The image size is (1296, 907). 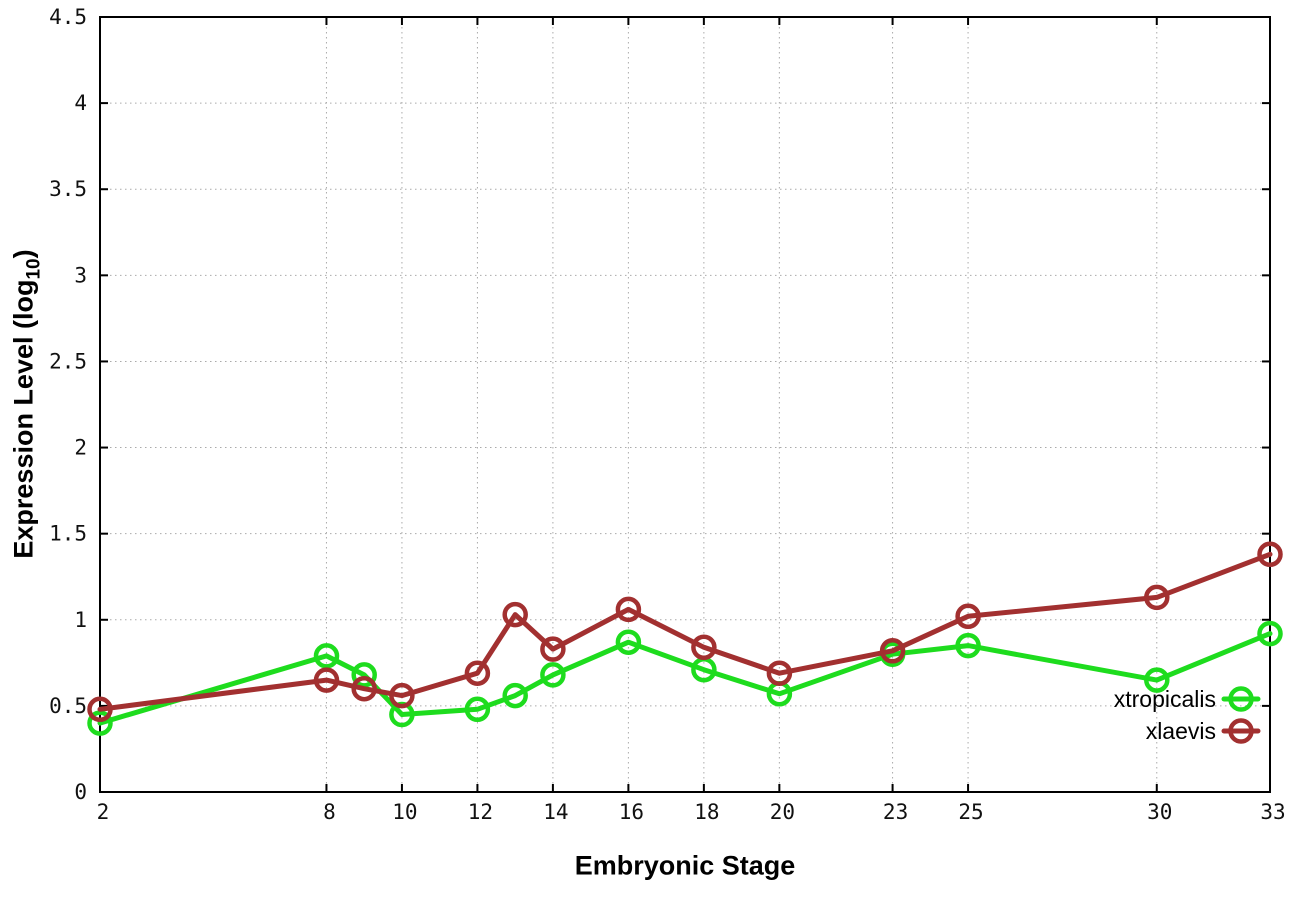 I want to click on legend-label-xlaevis: xlaevis, so click(x=1181, y=731).